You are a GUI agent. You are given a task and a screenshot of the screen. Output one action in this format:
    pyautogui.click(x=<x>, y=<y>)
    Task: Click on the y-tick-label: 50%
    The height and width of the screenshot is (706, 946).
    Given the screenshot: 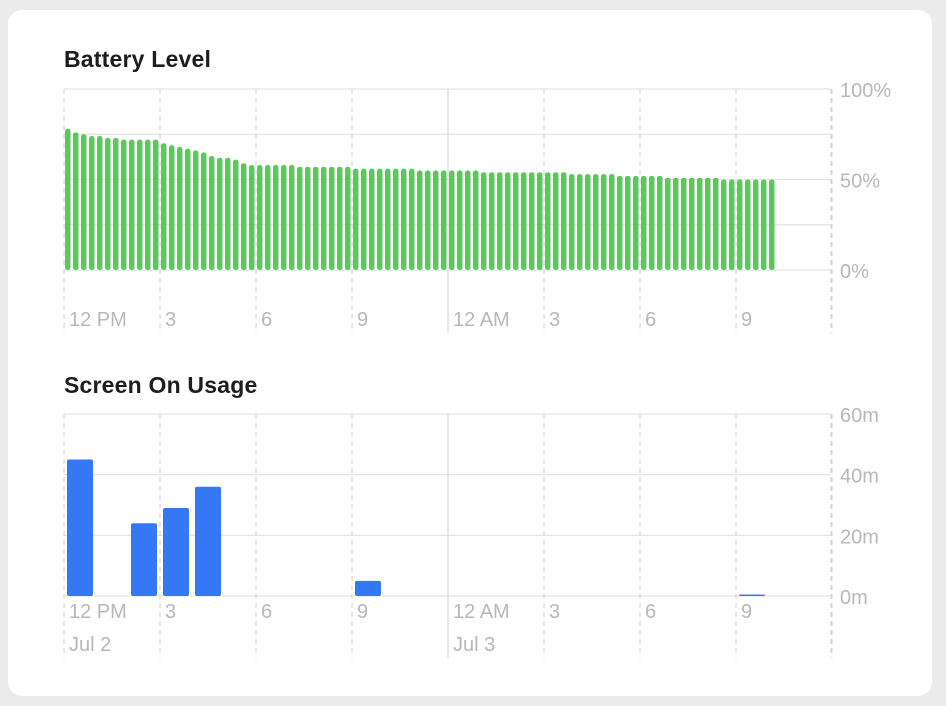 What is the action you would take?
    pyautogui.click(x=860, y=182)
    